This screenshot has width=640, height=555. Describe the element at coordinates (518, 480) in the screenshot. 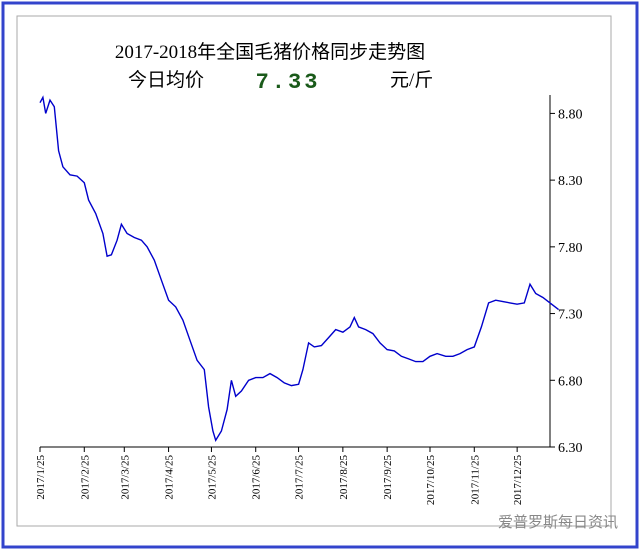

I see `x-tick-label: 2017/12/25` at that location.